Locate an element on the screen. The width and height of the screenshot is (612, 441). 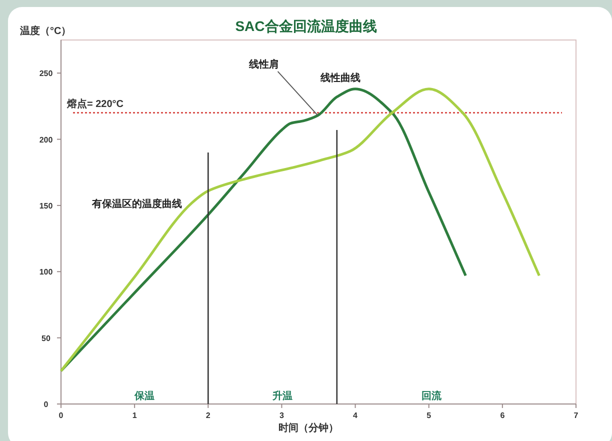
x-axis-title: 时间（分钟） is located at coordinates (308, 428).